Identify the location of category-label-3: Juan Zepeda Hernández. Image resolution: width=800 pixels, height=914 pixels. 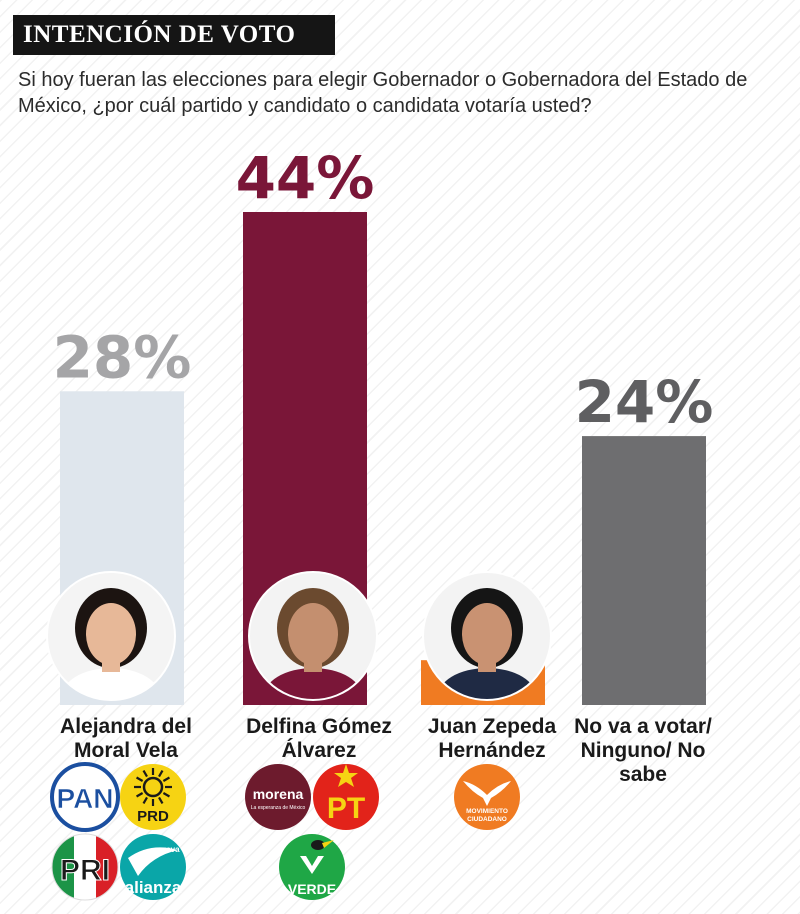
(492, 738).